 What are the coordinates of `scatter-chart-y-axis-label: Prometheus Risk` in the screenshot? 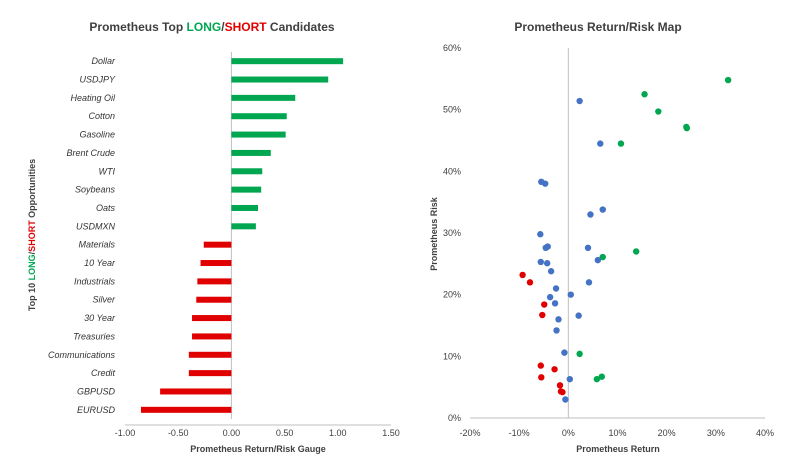 It's located at (434, 233).